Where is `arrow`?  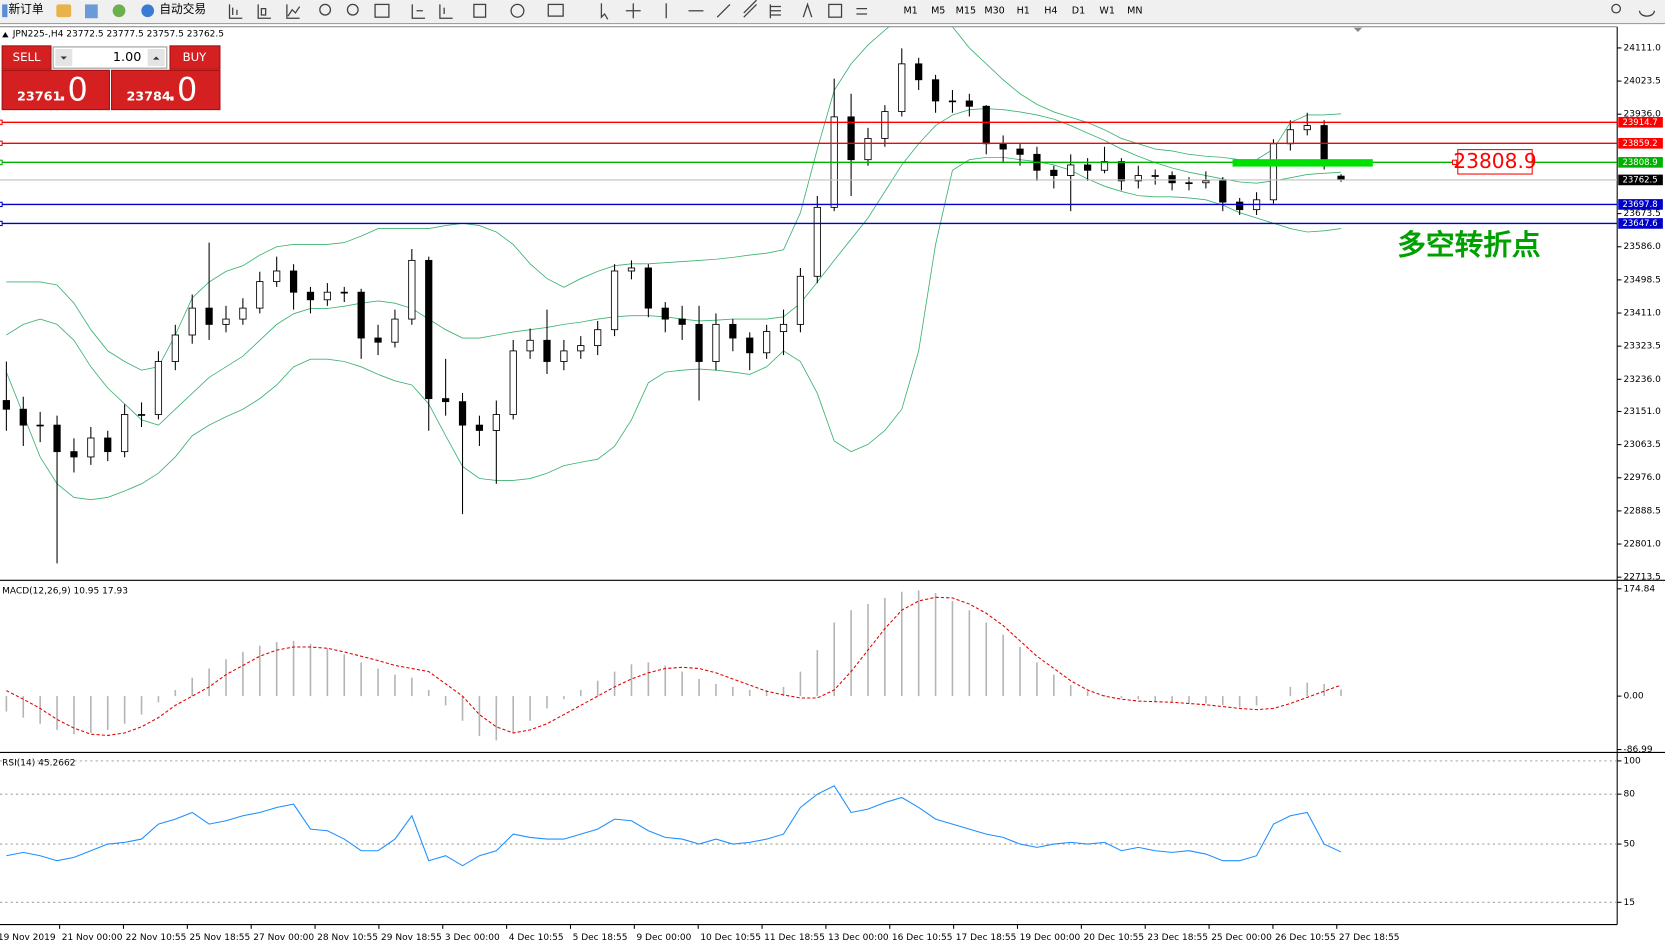
arrow is located at coordinates (156, 58).